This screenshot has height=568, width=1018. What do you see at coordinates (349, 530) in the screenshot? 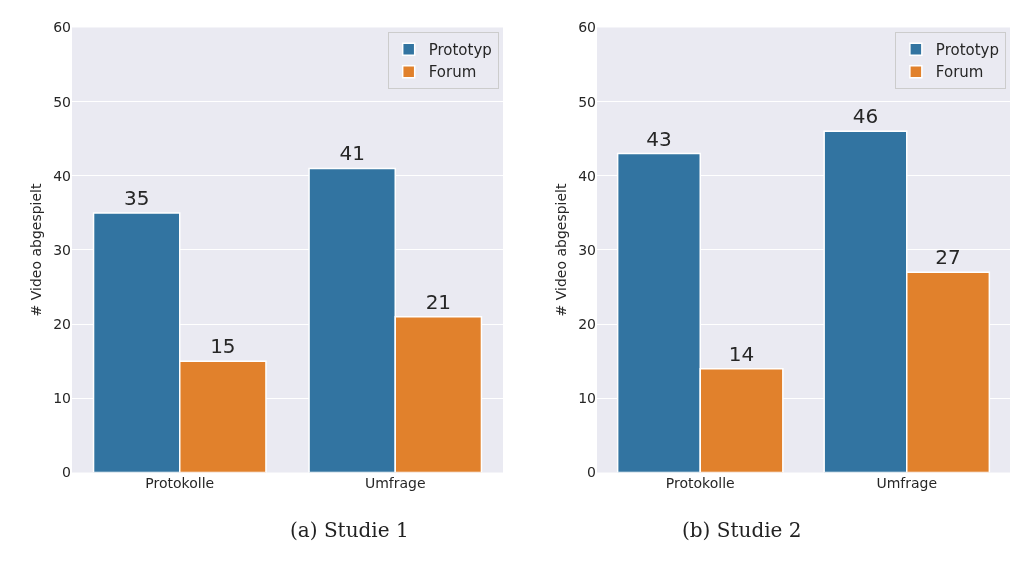
I see `text: (a) Studie 1` at bounding box center [349, 530].